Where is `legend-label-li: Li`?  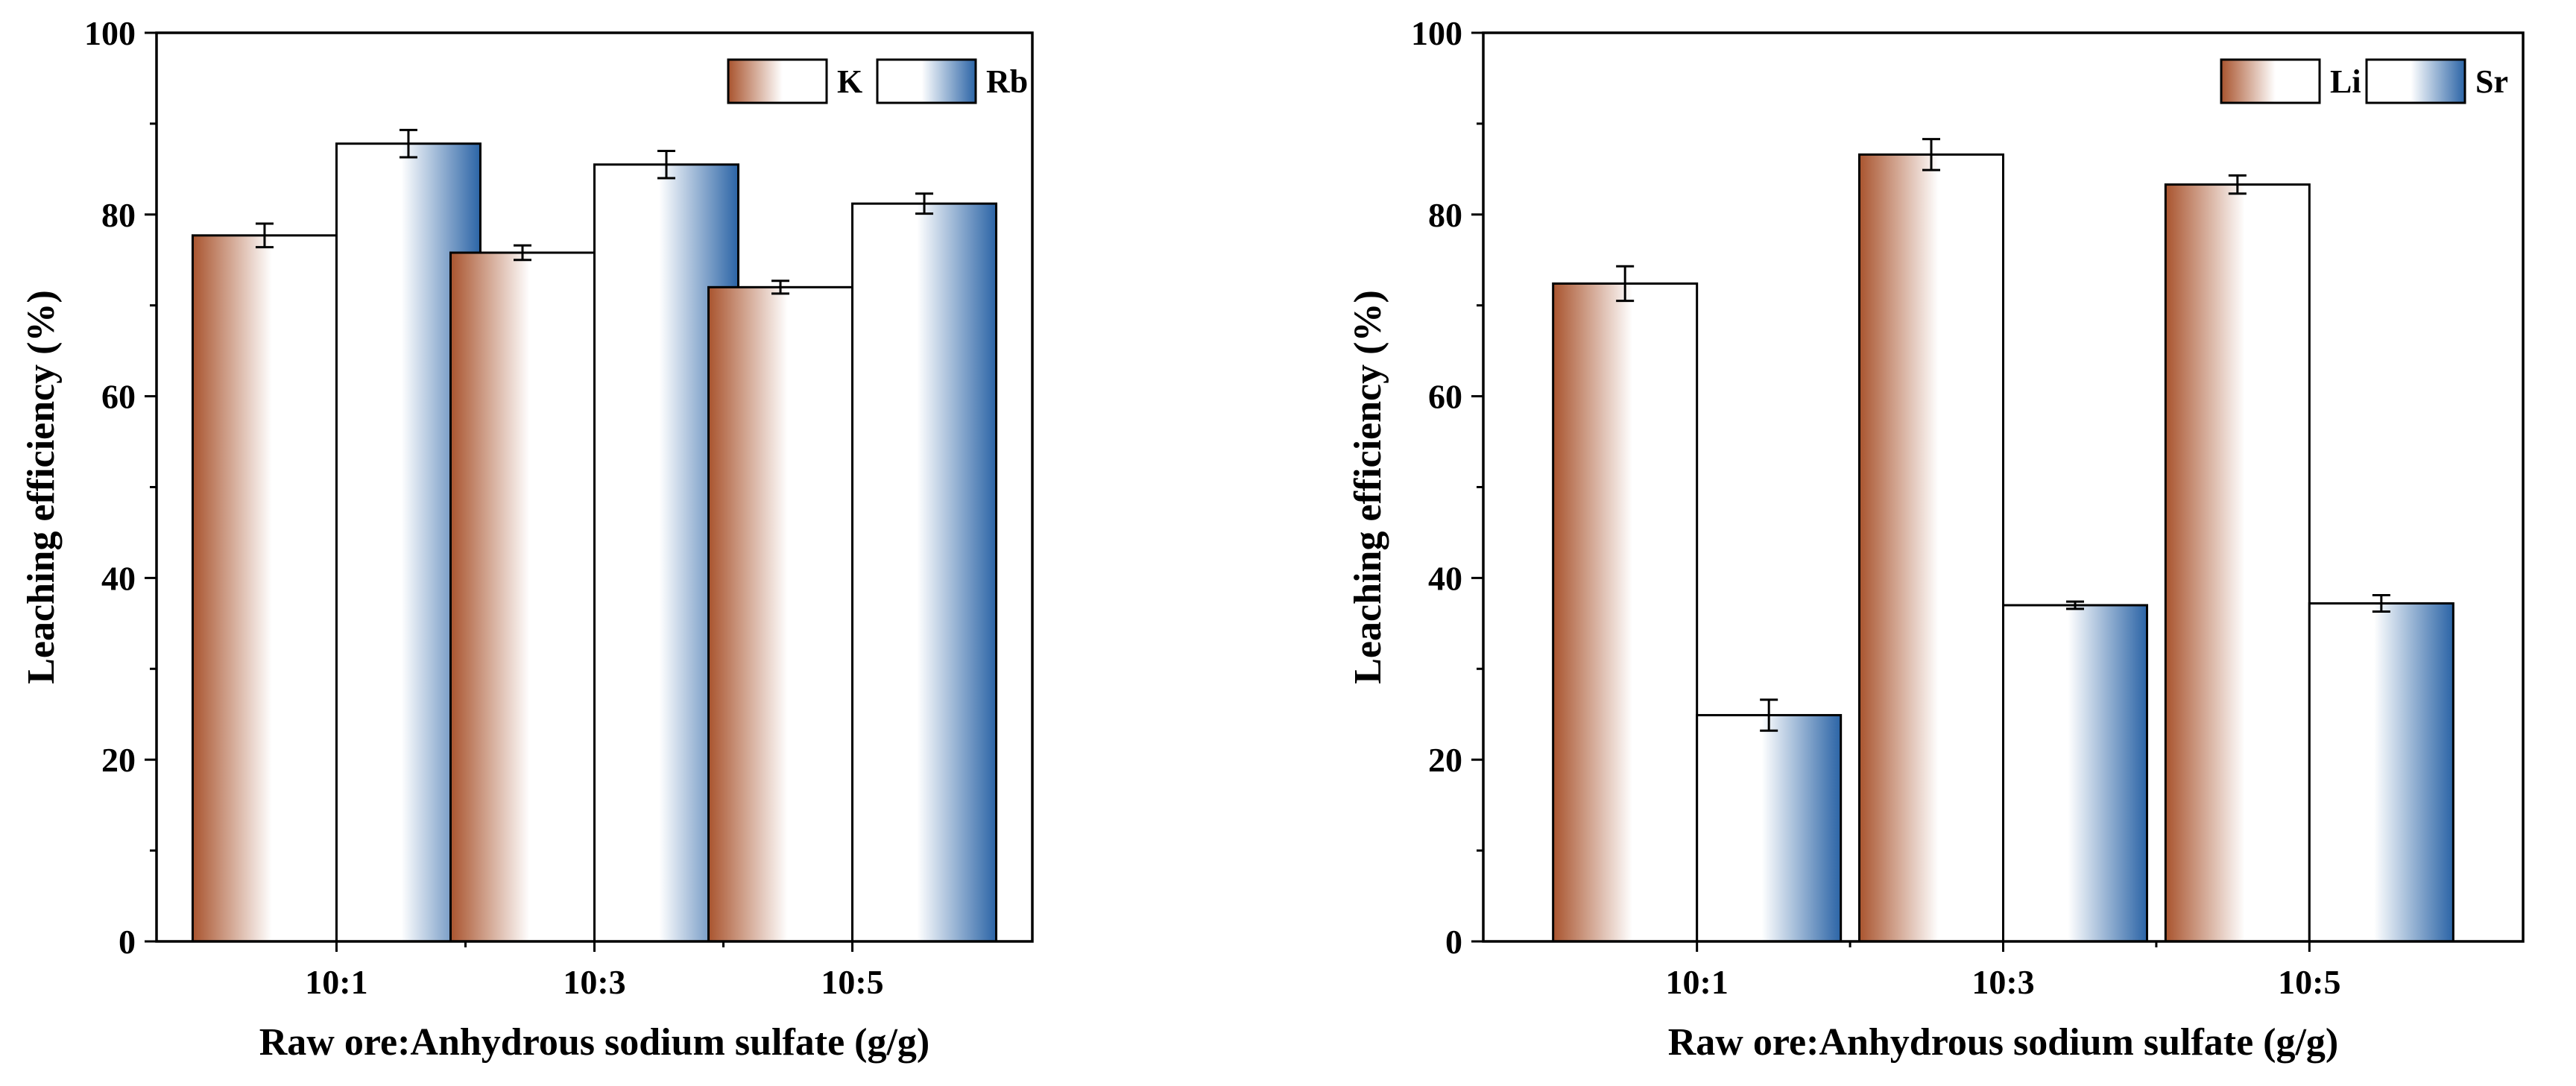 legend-label-li: Li is located at coordinates (2345, 81).